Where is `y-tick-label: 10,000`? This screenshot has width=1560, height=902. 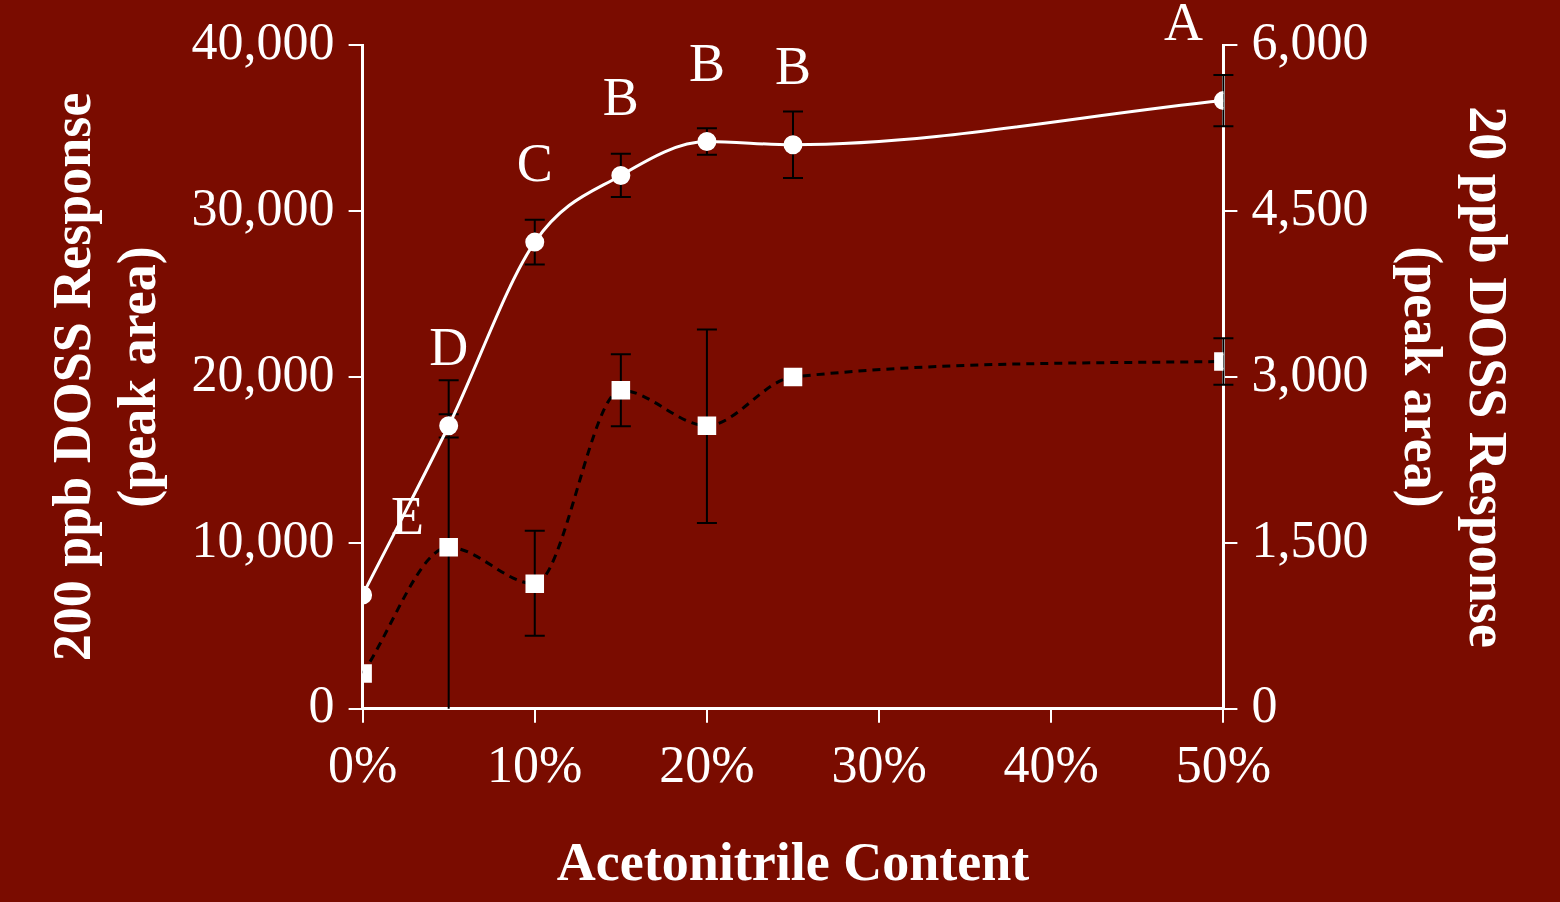 y-tick-label: 10,000 is located at coordinates (263, 539).